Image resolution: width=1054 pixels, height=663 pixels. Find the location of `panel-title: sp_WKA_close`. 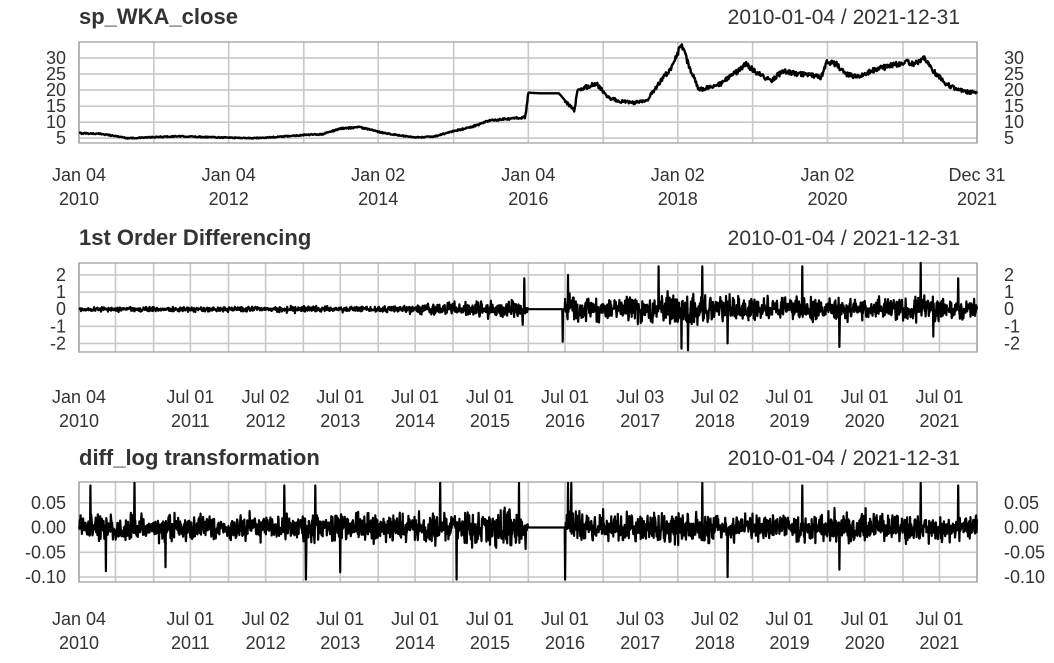

panel-title: sp_WKA_close is located at coordinates (158, 16).